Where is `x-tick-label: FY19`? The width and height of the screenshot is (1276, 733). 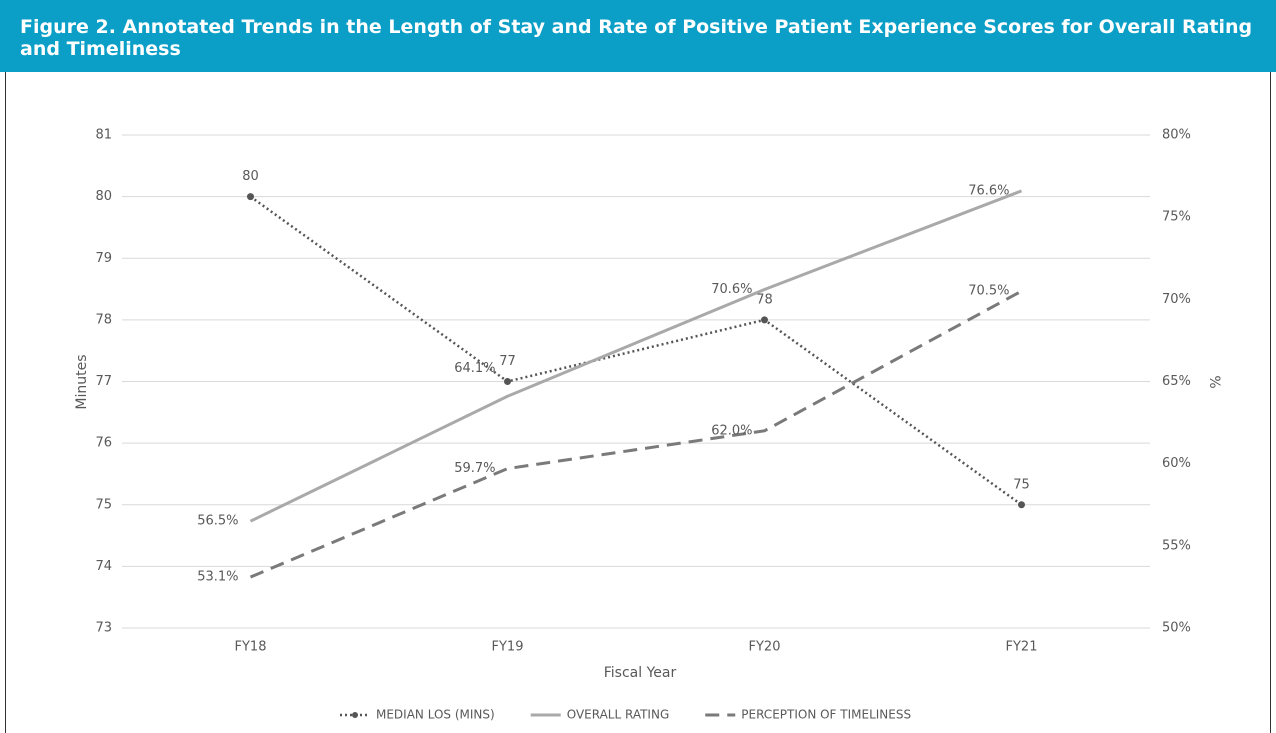 x-tick-label: FY19 is located at coordinates (508, 647).